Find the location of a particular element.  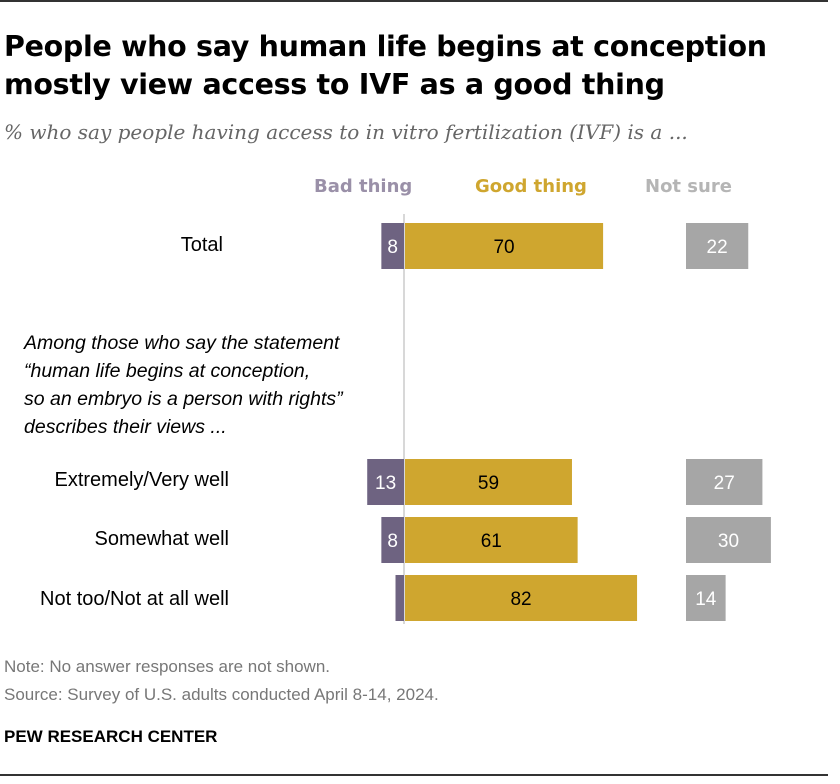

footer-note: Note: No answer responses are not shown. is located at coordinates (167, 666).